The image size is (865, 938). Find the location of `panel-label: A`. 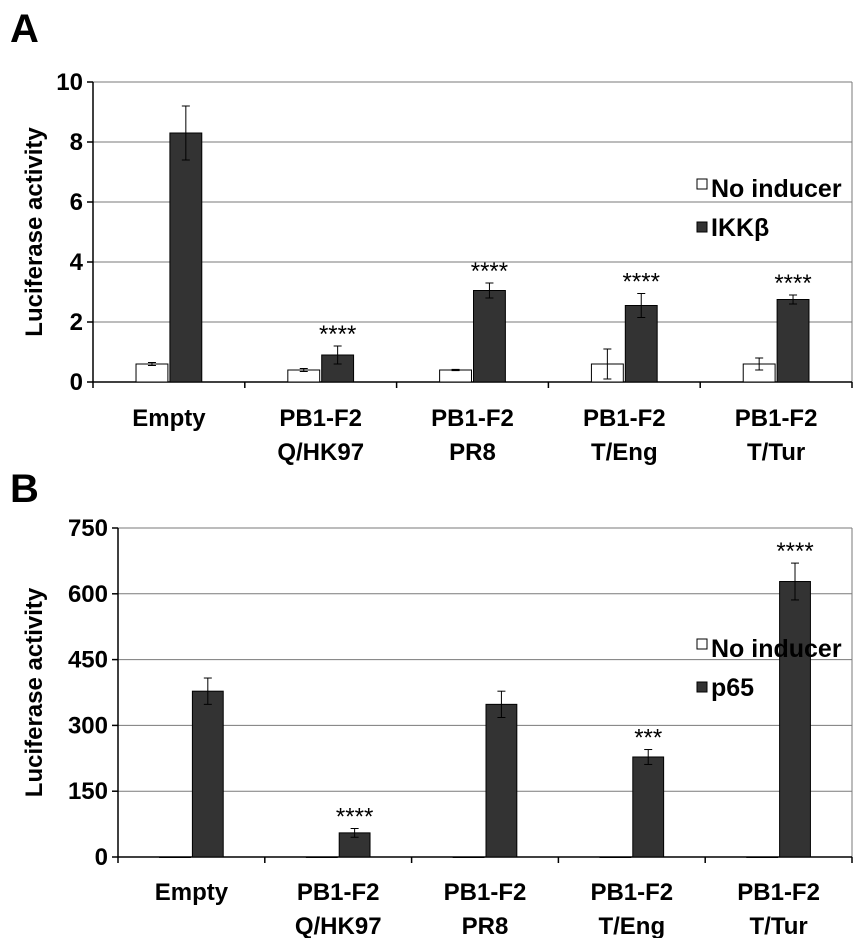

panel-label: A is located at coordinates (24, 29).